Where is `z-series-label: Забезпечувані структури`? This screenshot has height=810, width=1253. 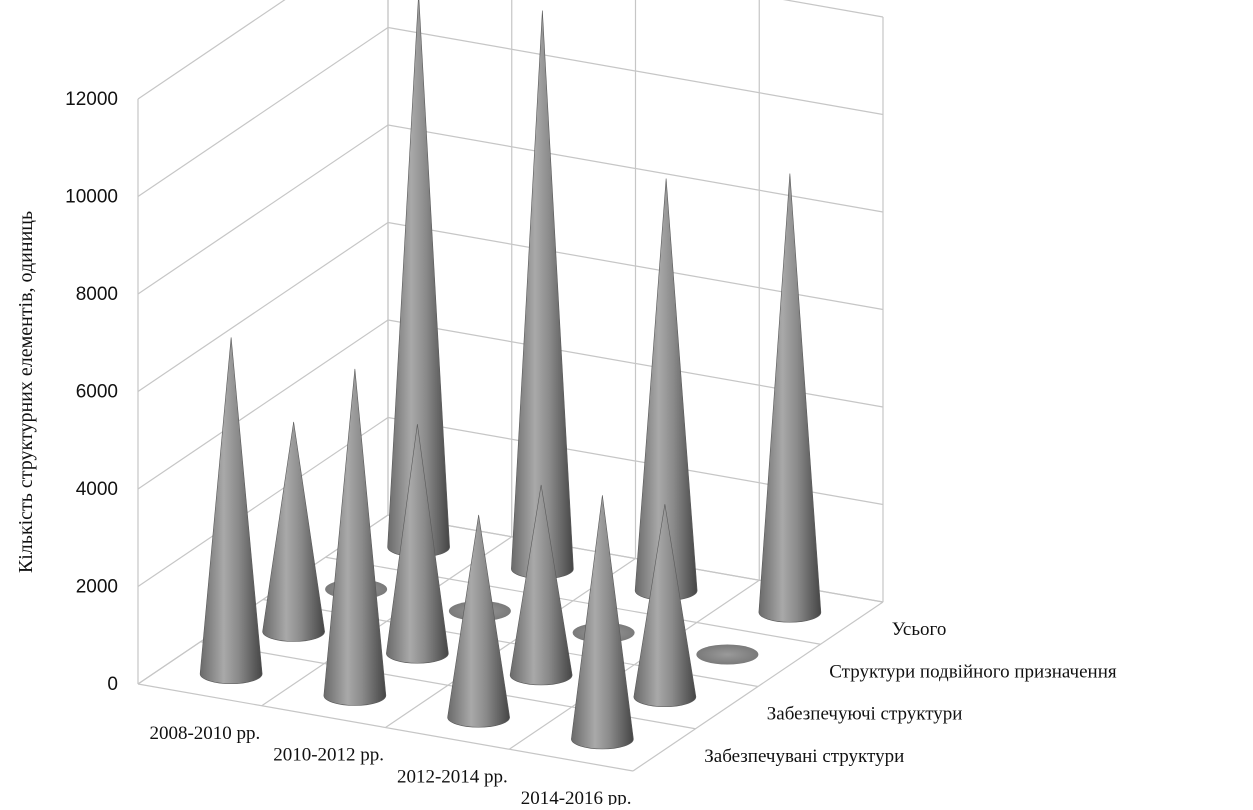
z-series-label: Забезпечувані структури is located at coordinates (804, 756).